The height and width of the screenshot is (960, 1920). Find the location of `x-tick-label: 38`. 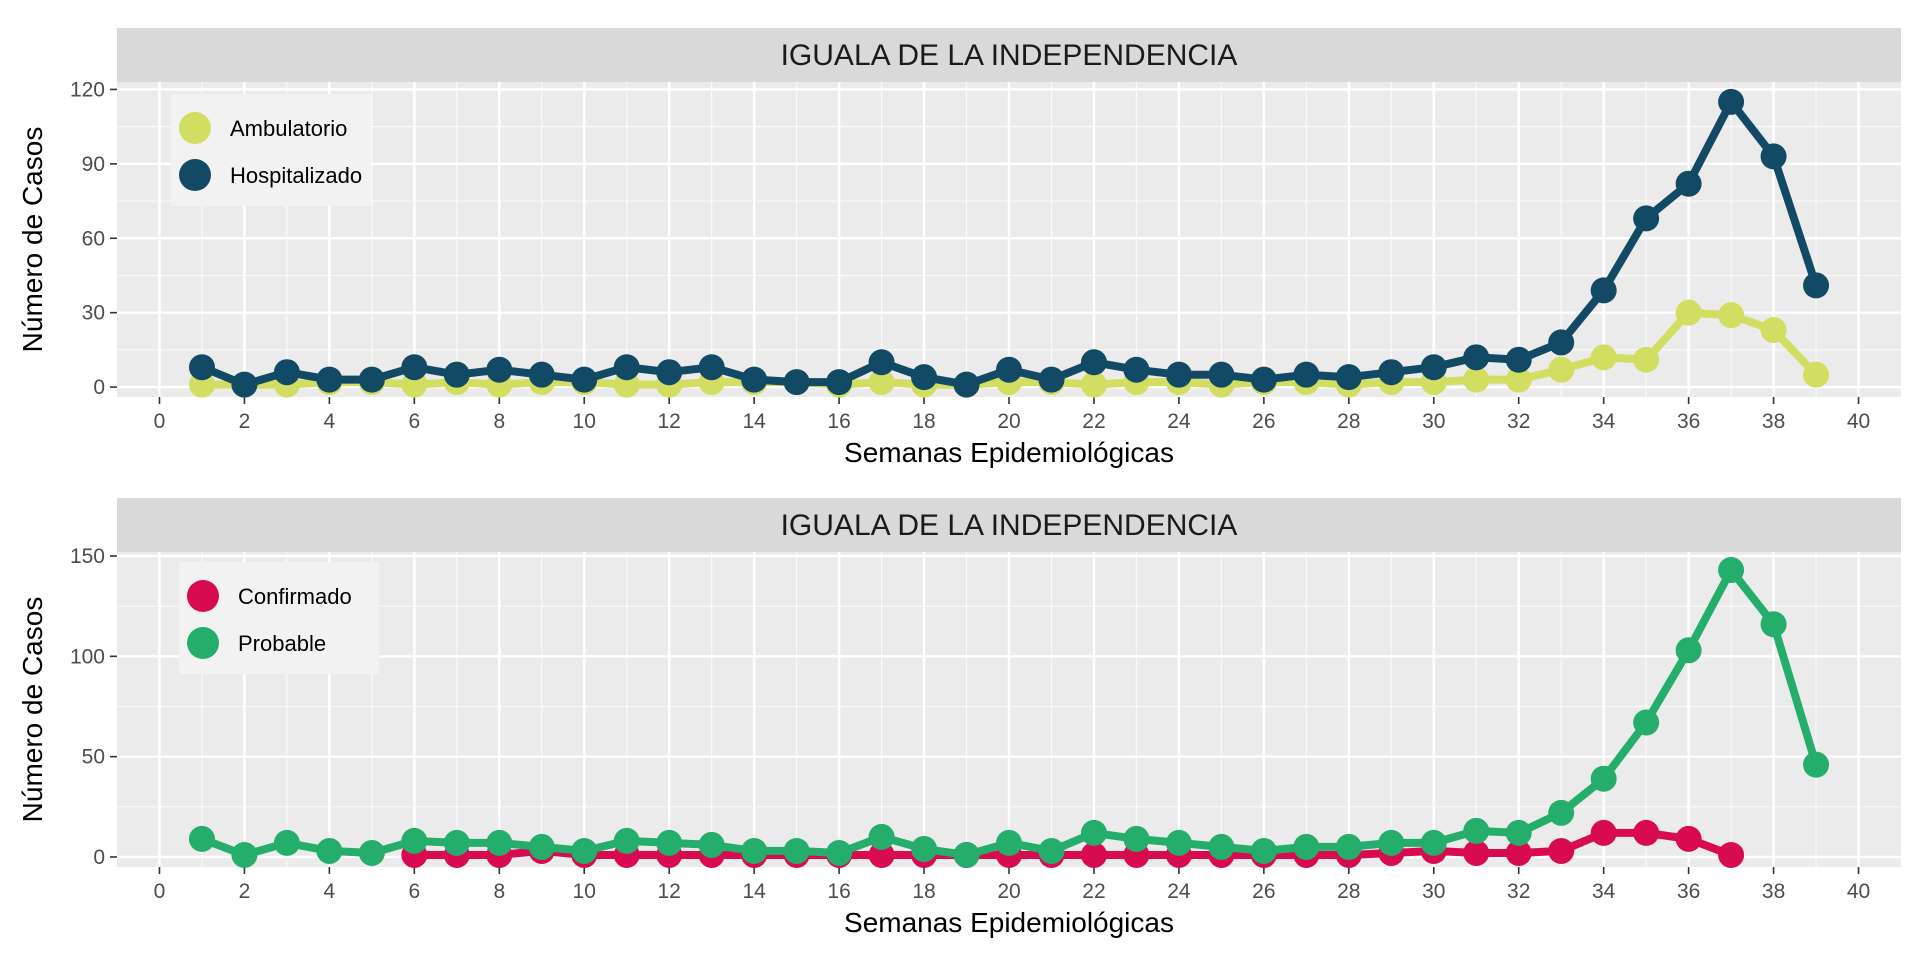

x-tick-label: 38 is located at coordinates (1773, 421).